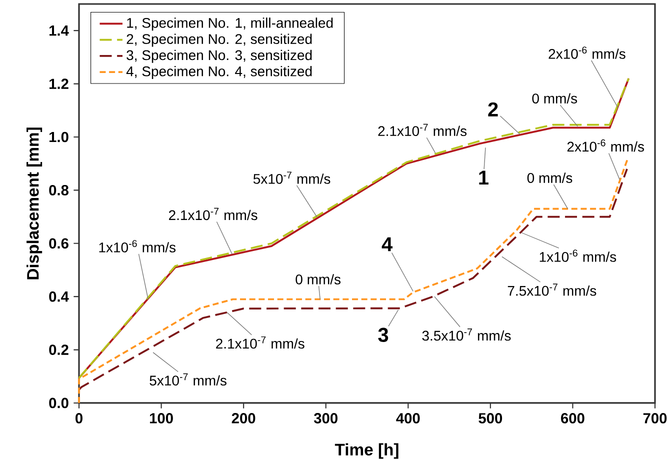 Image resolution: width=668 pixels, height=474 pixels. I want to click on y-tick-label: 1.4, so click(59, 31).